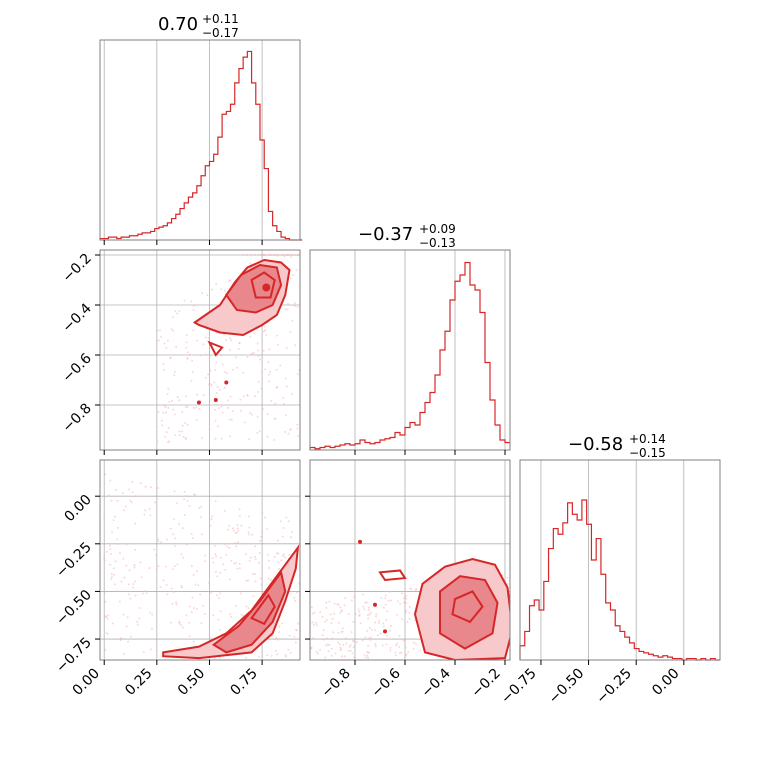 This screenshot has width=760, height=760. I want to click on hist-1-title: 0.70, so click(178, 24).